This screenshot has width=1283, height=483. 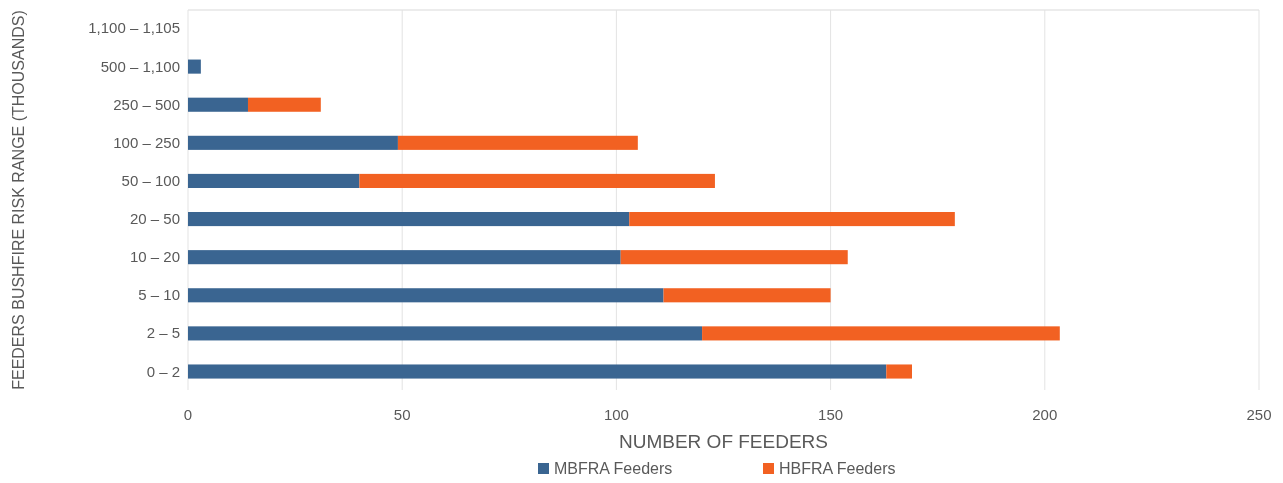 What do you see at coordinates (402, 414) in the screenshot?
I see `x-tick-label: 50` at bounding box center [402, 414].